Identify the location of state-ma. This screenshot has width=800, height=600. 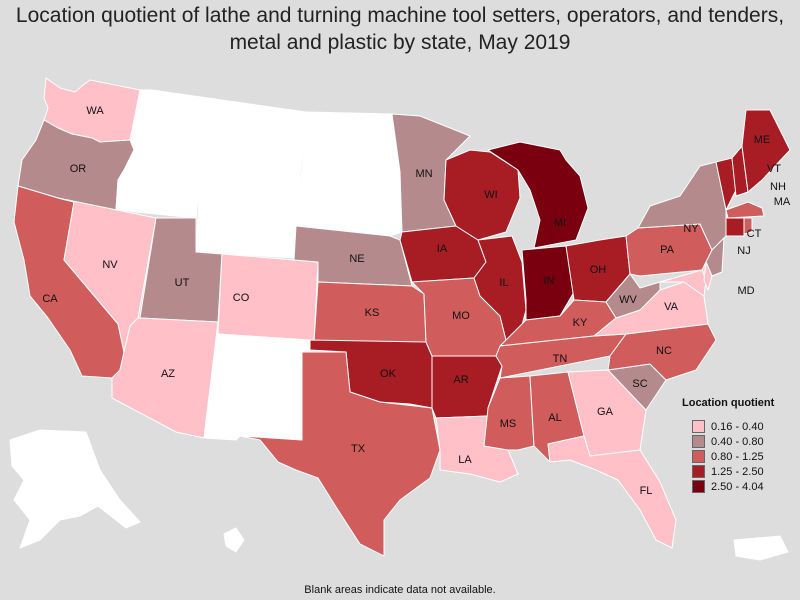
(745, 210).